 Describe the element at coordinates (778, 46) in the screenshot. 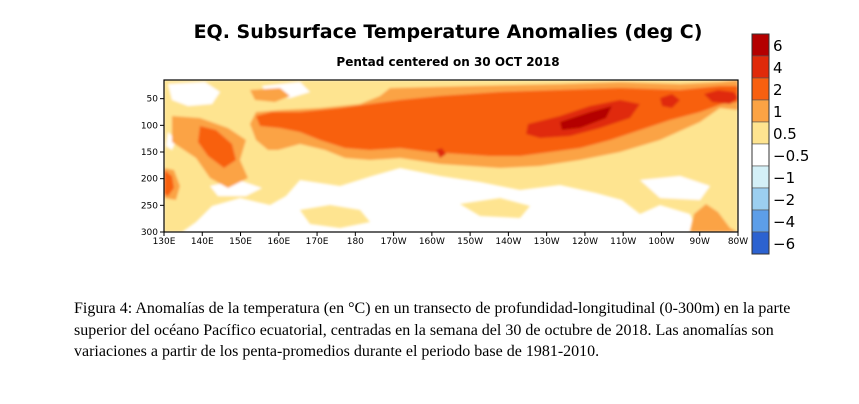

I see `colorbar-label: 6` at that location.